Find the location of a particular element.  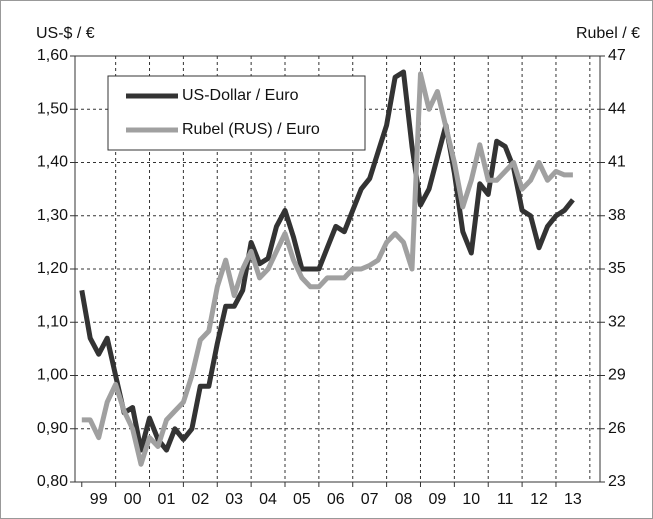

x-tick-label: 03 is located at coordinates (234, 499).